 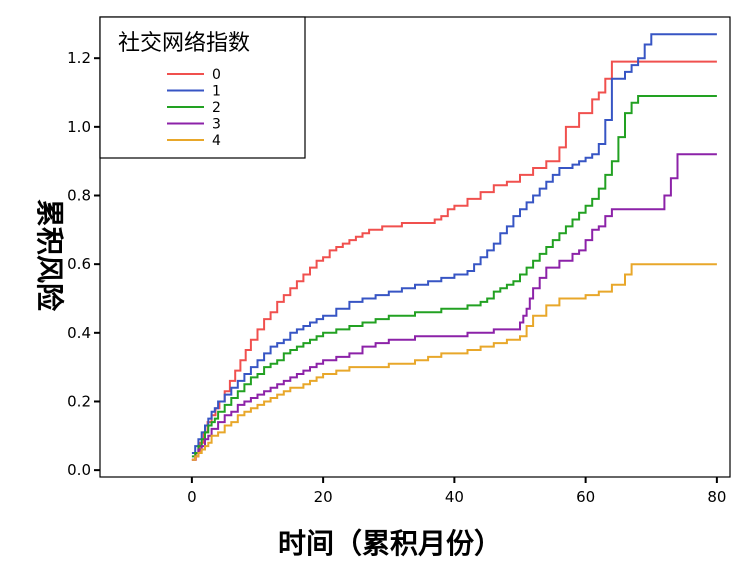 I want to click on x-axis-title: 时间（累积月份）, so click(x=390, y=543).